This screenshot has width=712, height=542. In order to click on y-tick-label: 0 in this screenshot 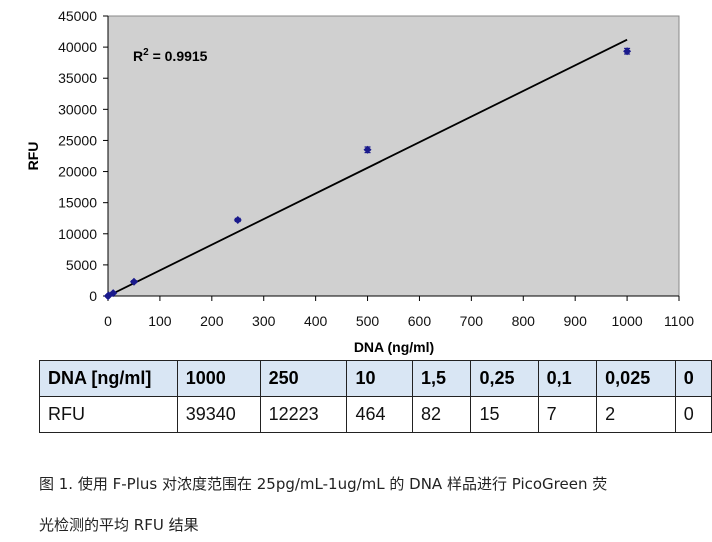, I will do `click(93, 296)`.